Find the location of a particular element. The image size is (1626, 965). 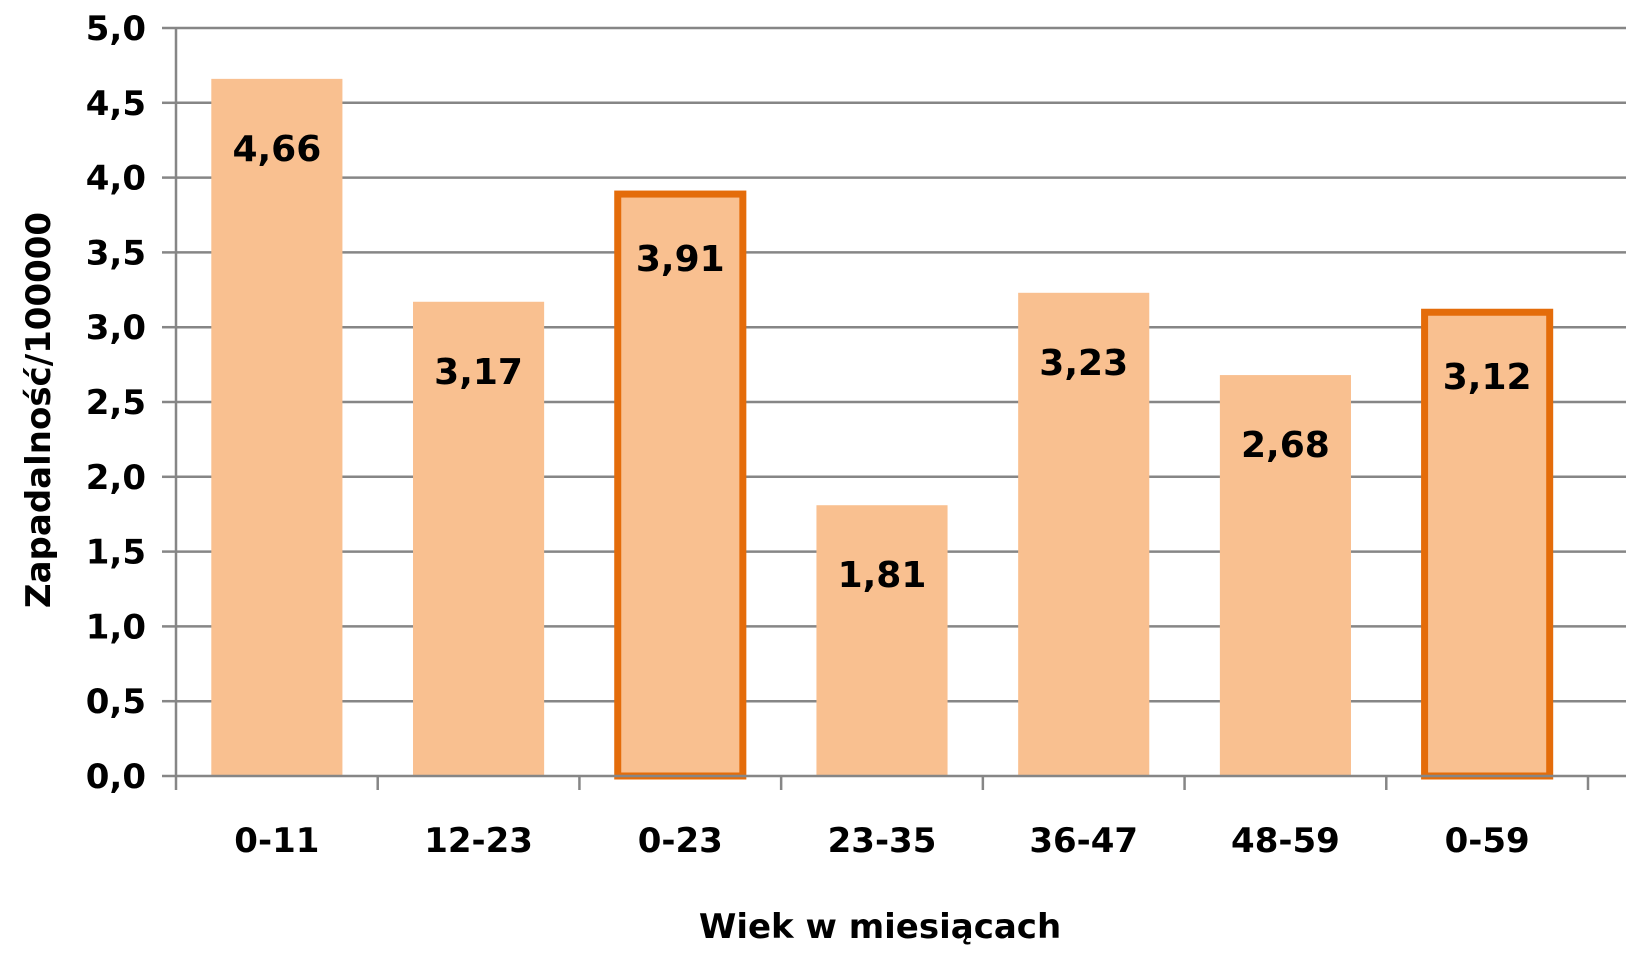

y-tick-label: 2,5 is located at coordinates (116, 403).